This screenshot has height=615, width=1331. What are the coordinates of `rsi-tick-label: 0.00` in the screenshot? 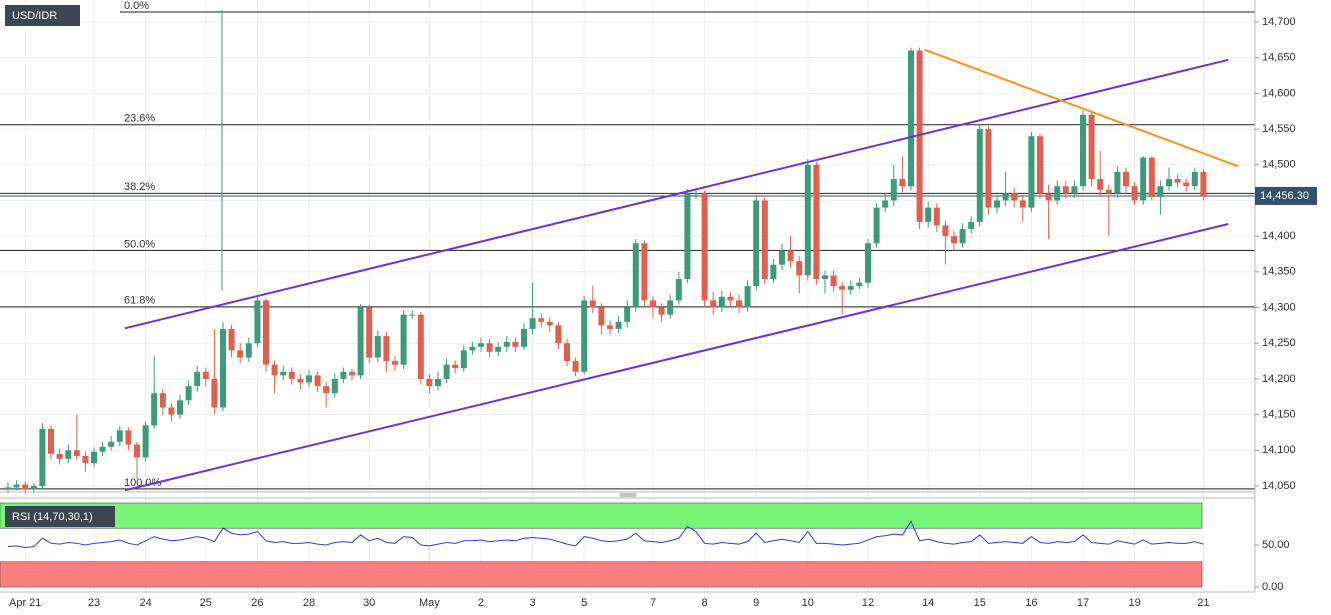 It's located at (1272, 587).